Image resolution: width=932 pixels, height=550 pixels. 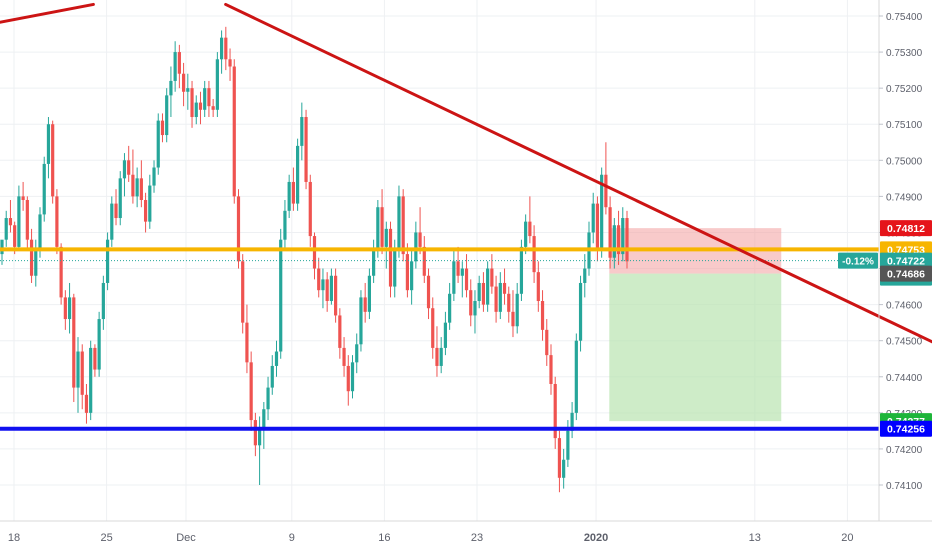 I want to click on price-badge: 0.74722, so click(x=906, y=260).